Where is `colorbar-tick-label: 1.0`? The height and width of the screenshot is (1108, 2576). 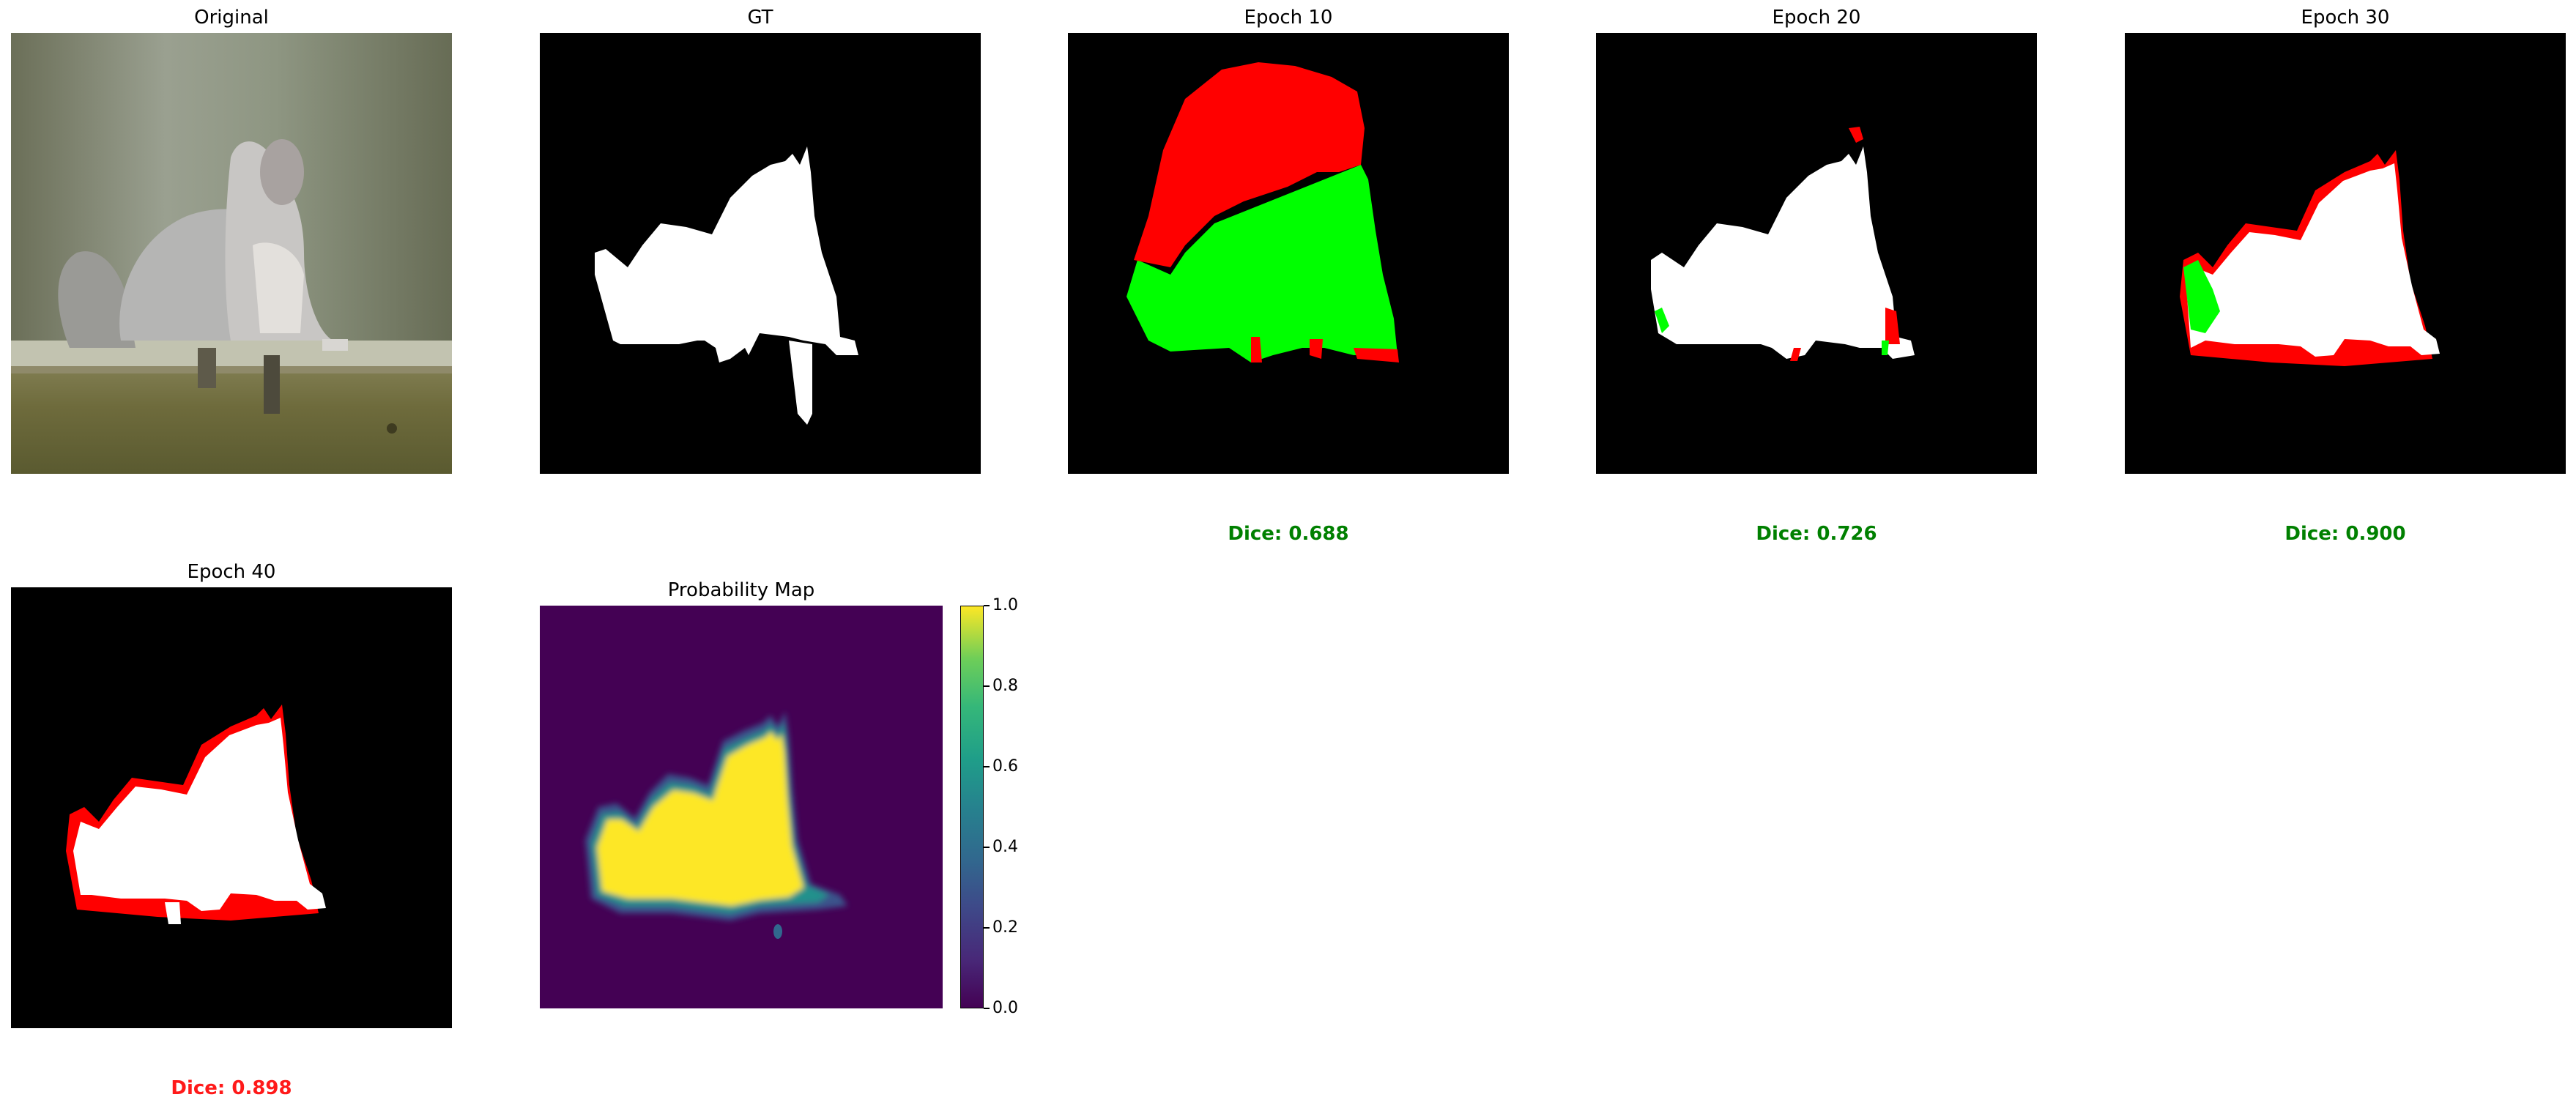
colorbar-tick-label: 1.0 is located at coordinates (1005, 605).